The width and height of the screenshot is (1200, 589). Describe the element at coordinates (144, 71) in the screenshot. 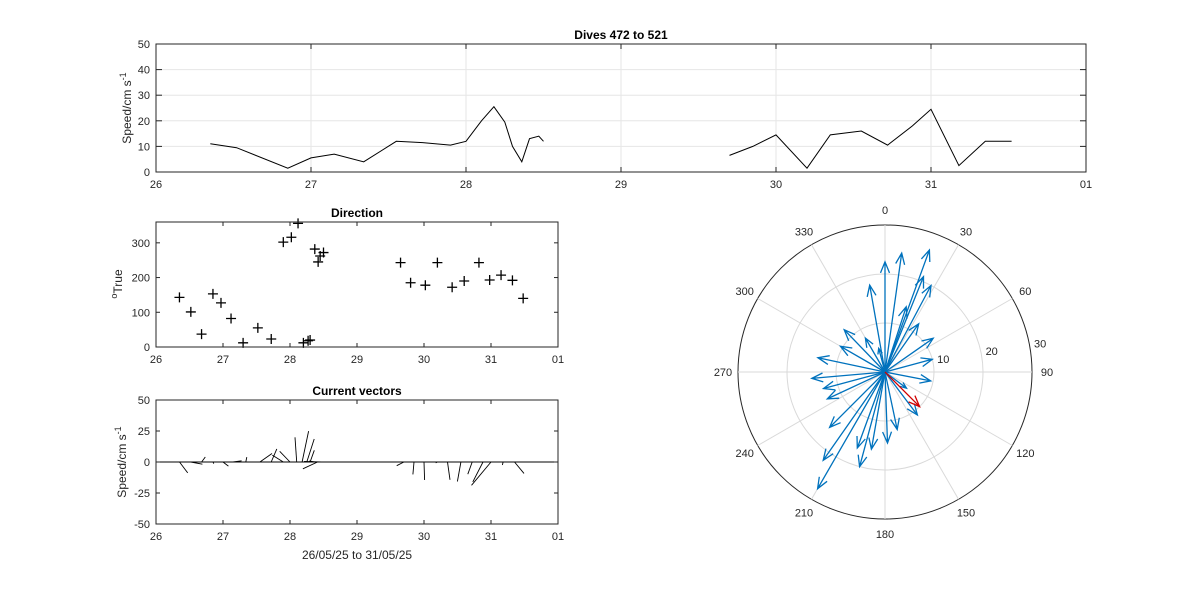

I see `speed-y-tick-label: 40` at that location.